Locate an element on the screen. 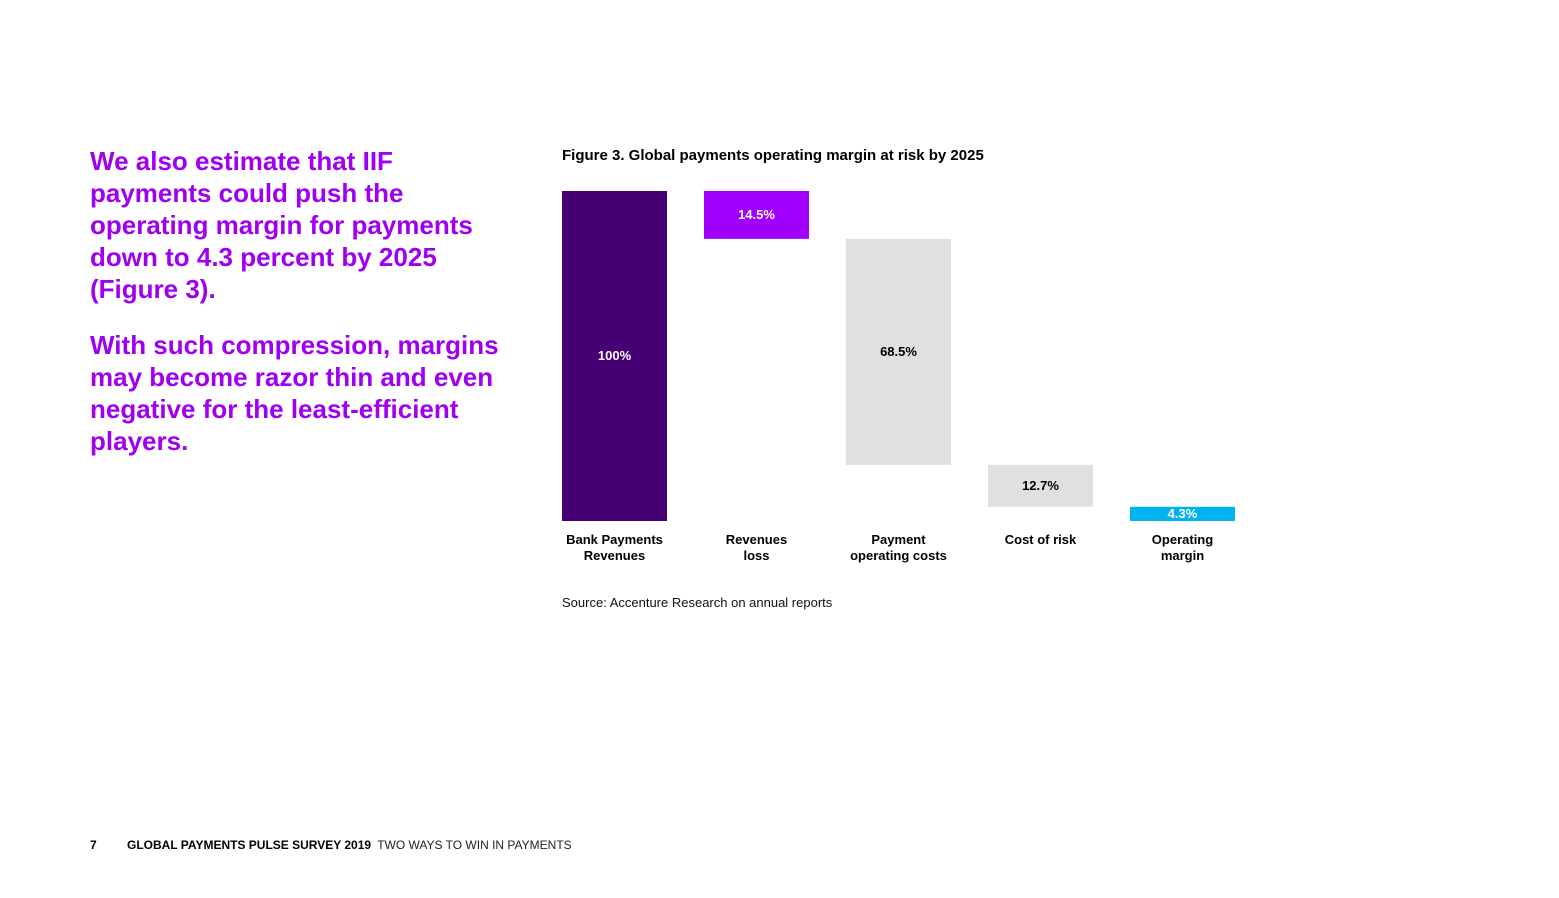 This screenshot has width=1559, height=898. bar-value-label-3: 12.7% is located at coordinates (1040, 485).